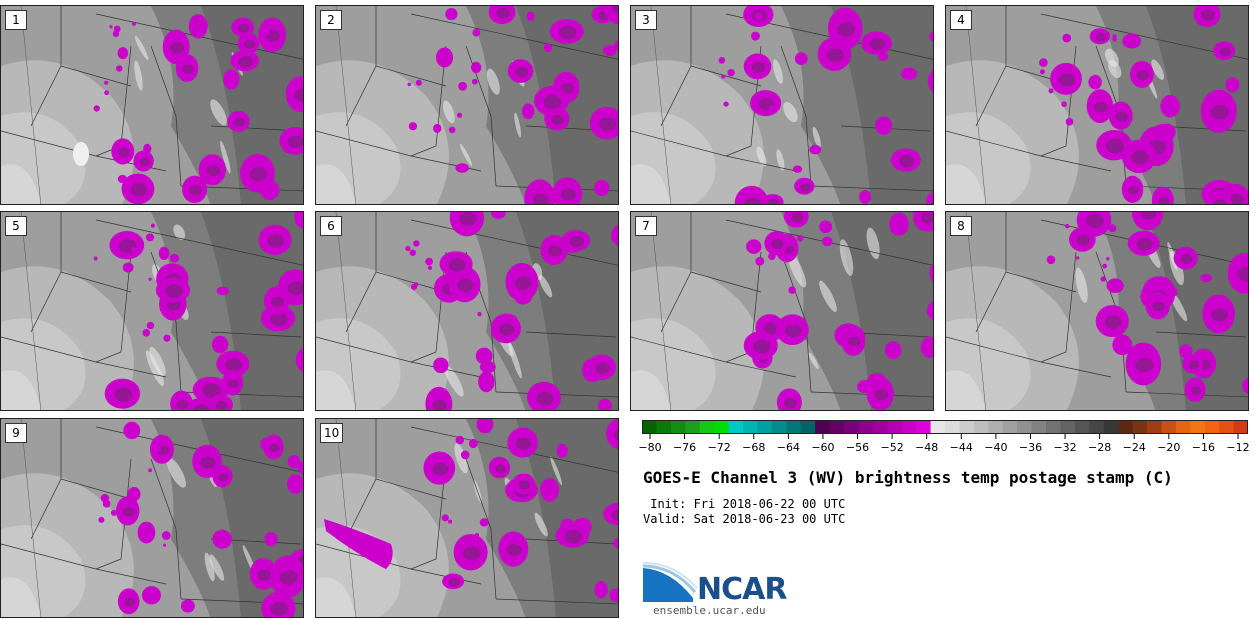  I want to click on colorbar-tick-label: −60, so click(823, 447).